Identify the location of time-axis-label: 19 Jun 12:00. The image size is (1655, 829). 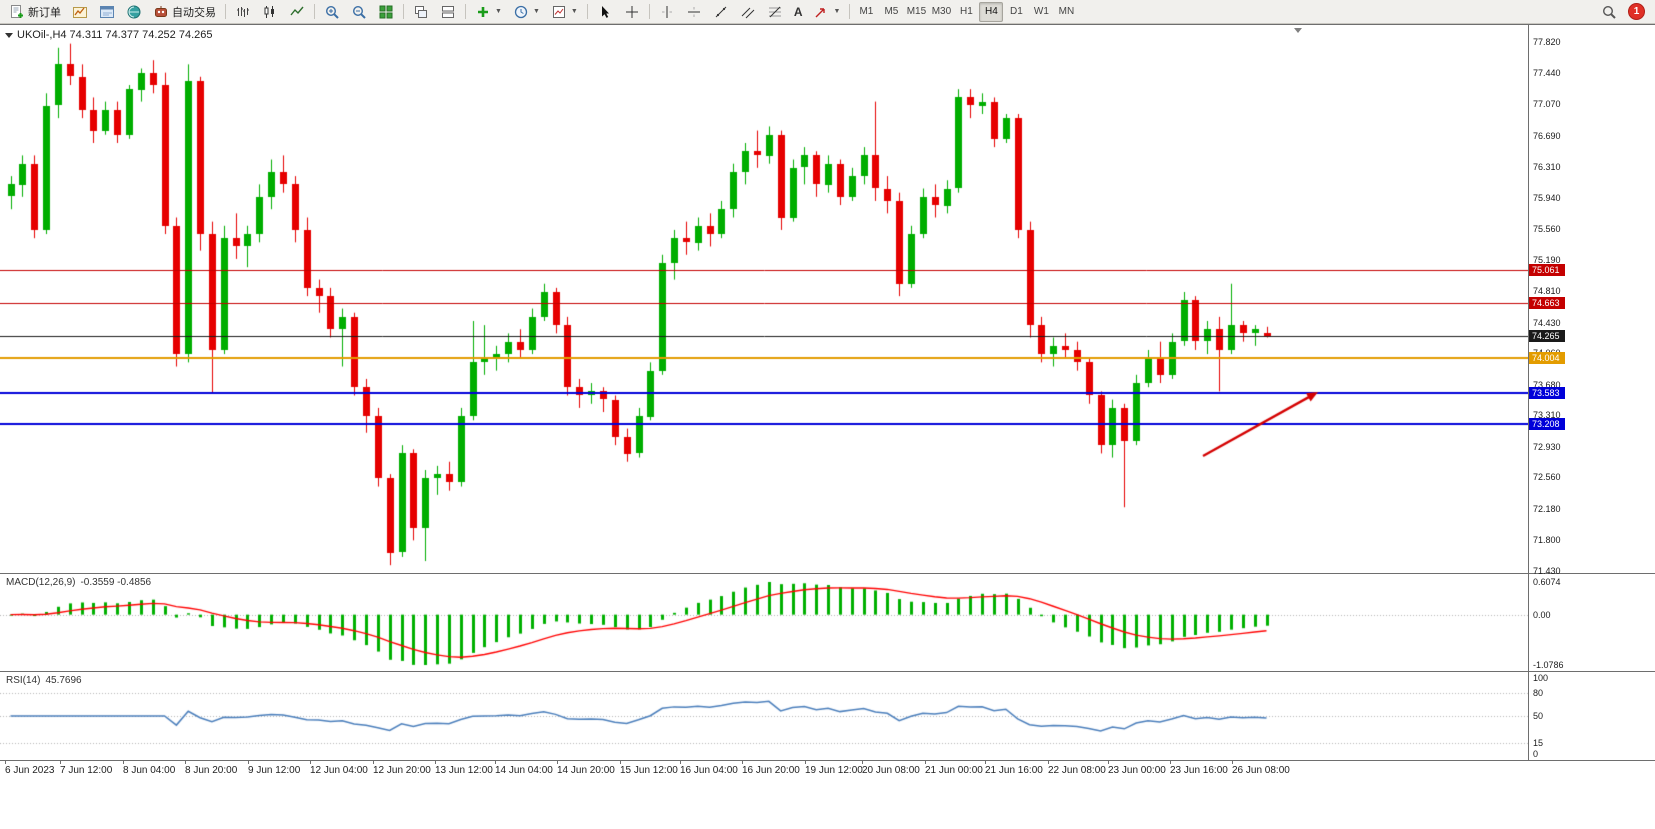
(834, 770).